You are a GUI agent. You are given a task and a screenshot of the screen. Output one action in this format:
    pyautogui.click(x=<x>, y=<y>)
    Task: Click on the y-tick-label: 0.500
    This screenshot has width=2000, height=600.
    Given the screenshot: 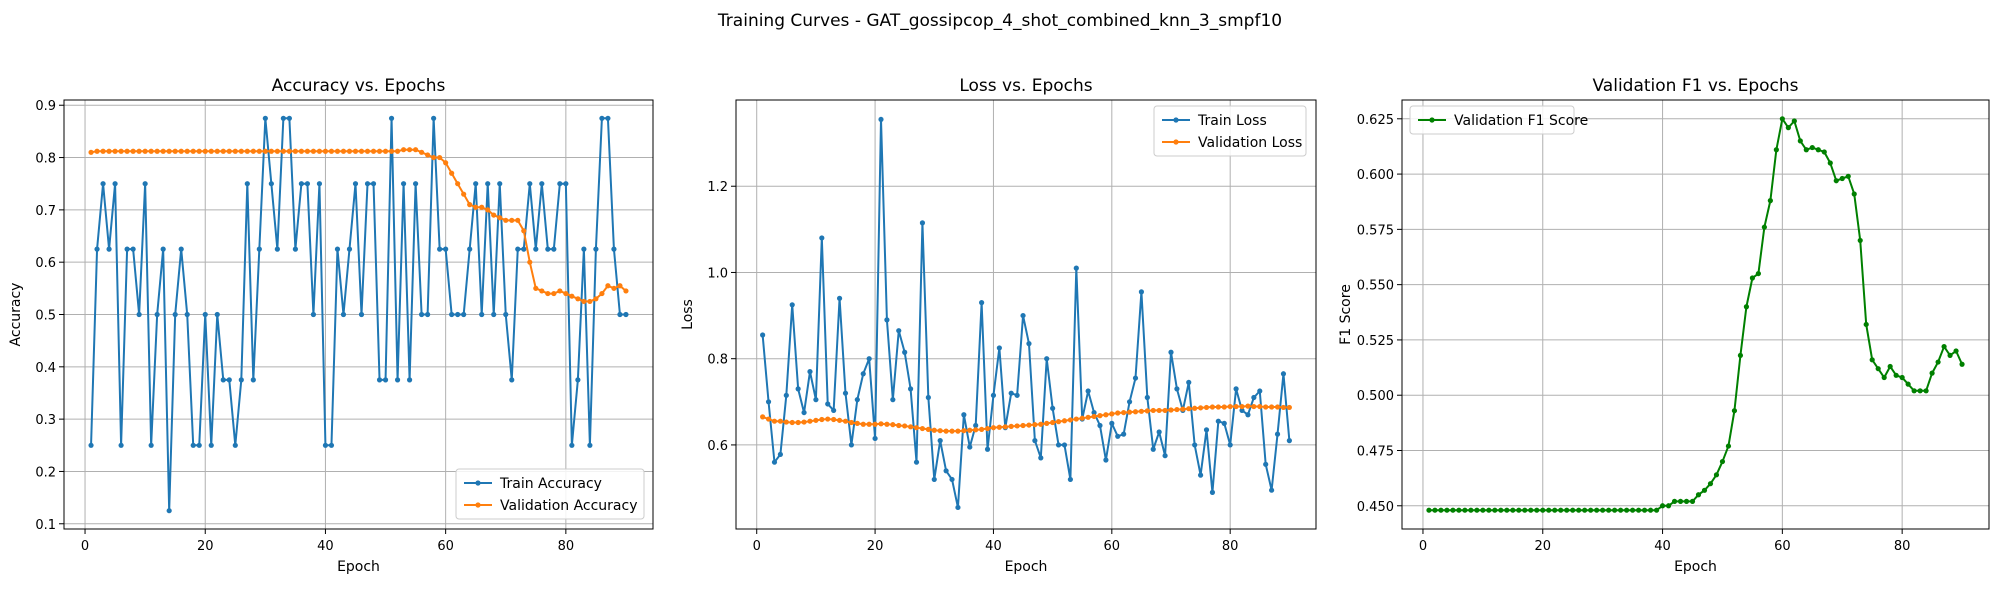 What is the action you would take?
    pyautogui.click(x=1375, y=396)
    